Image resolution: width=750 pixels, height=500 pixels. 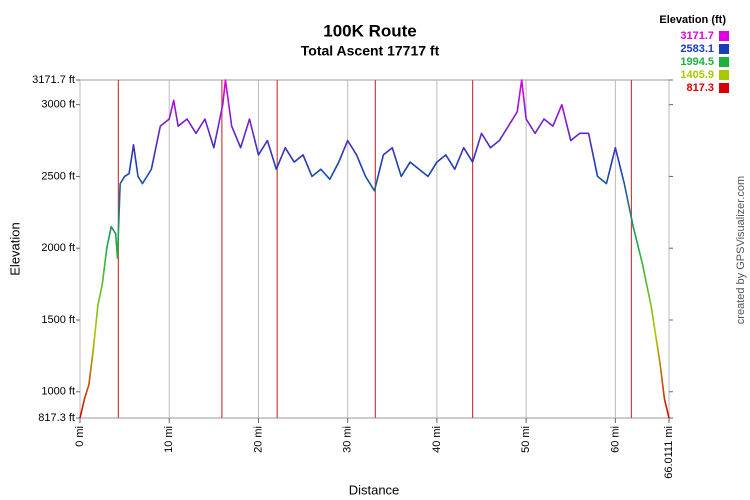 I want to click on x-axis-label: Distance, so click(x=374, y=489).